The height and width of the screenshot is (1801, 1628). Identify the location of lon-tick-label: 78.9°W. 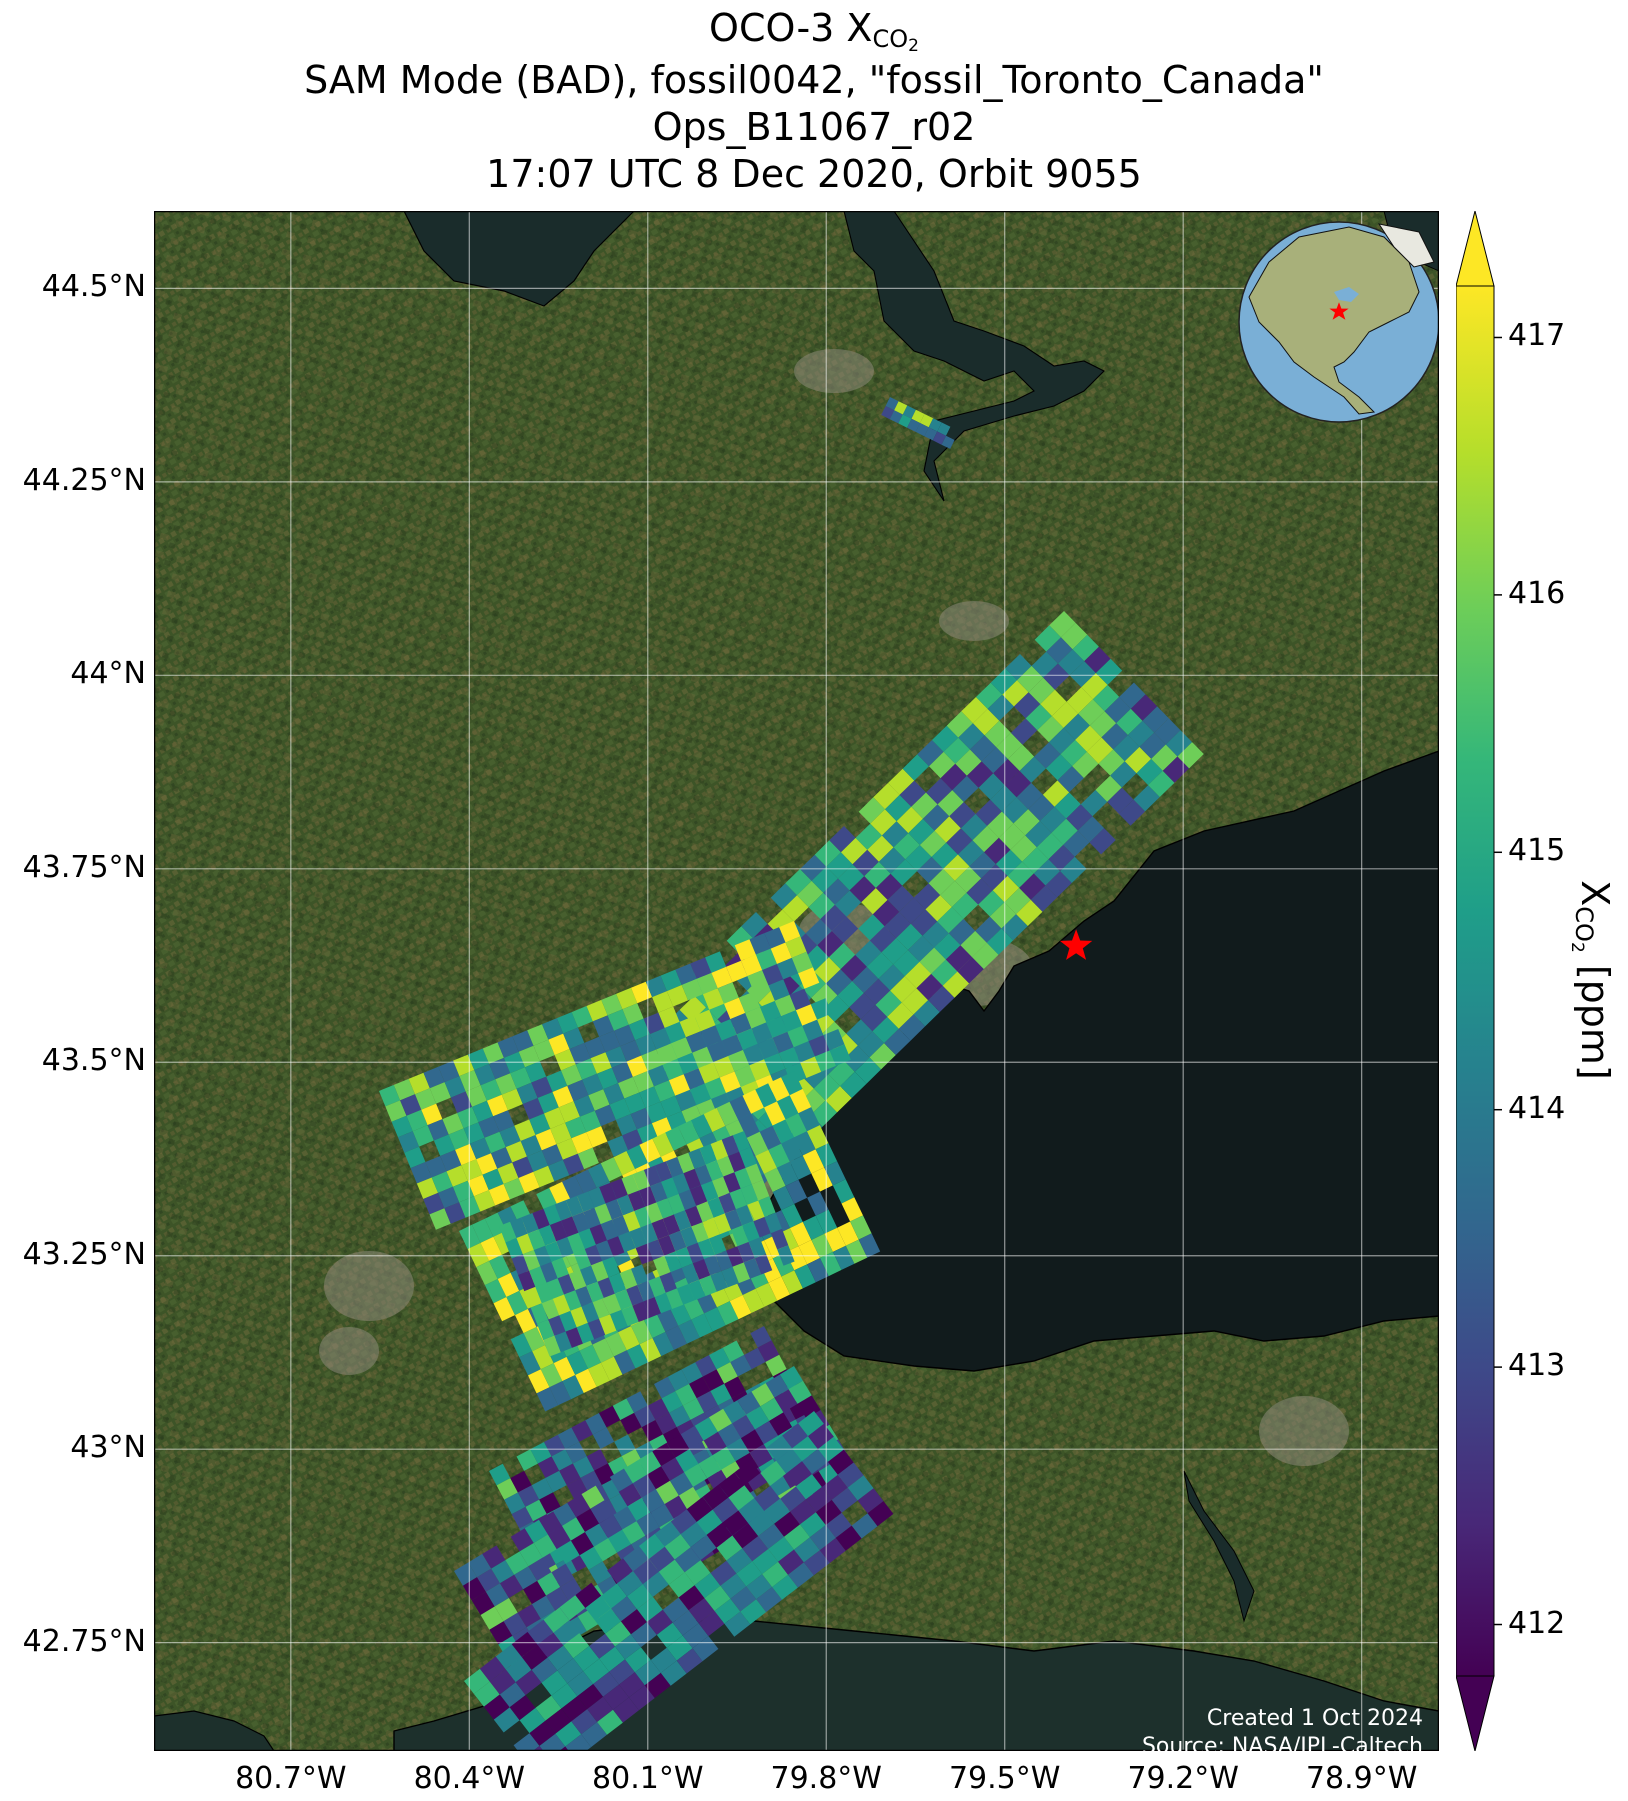
(1361, 1778).